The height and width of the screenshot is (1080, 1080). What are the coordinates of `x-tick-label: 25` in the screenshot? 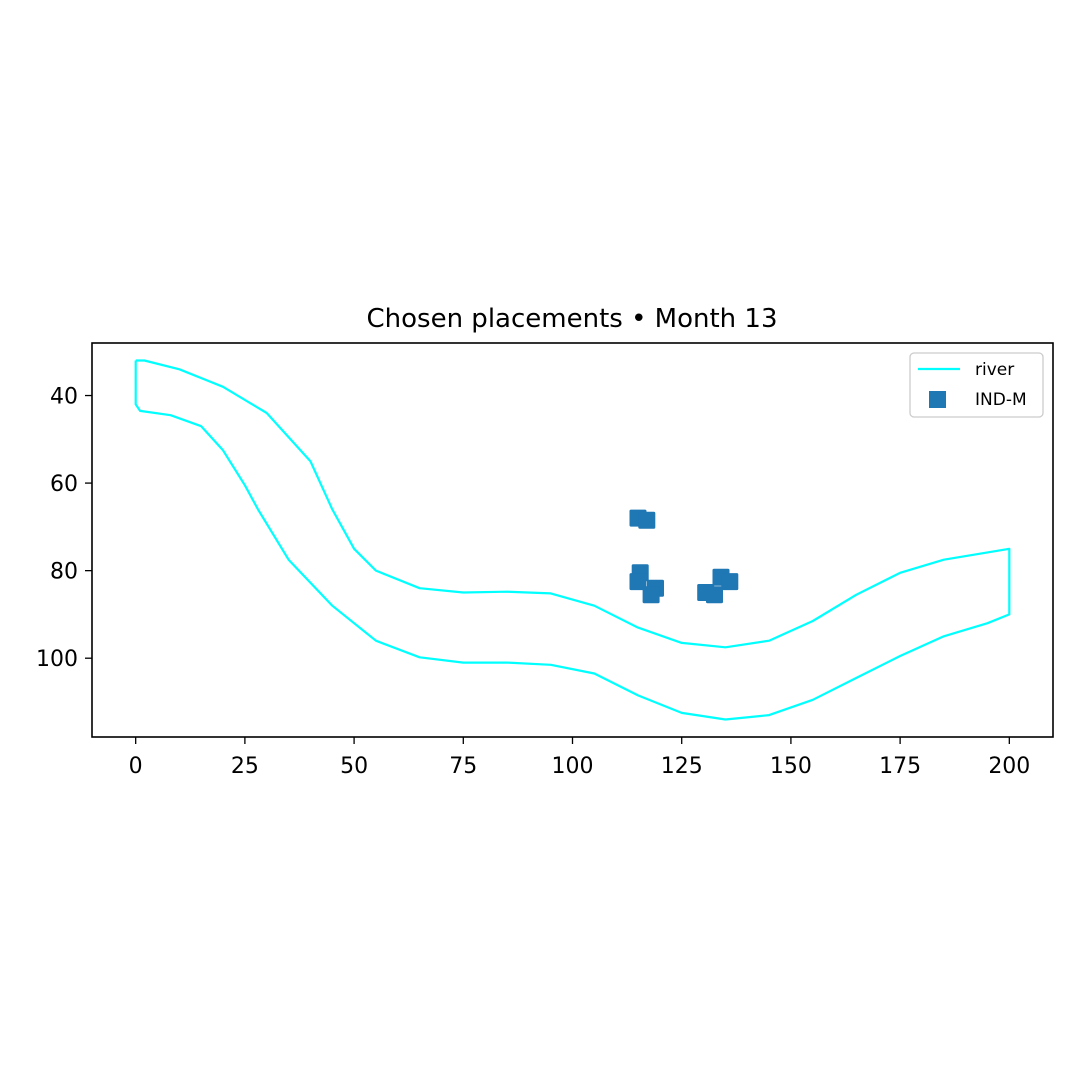 It's located at (245, 766).